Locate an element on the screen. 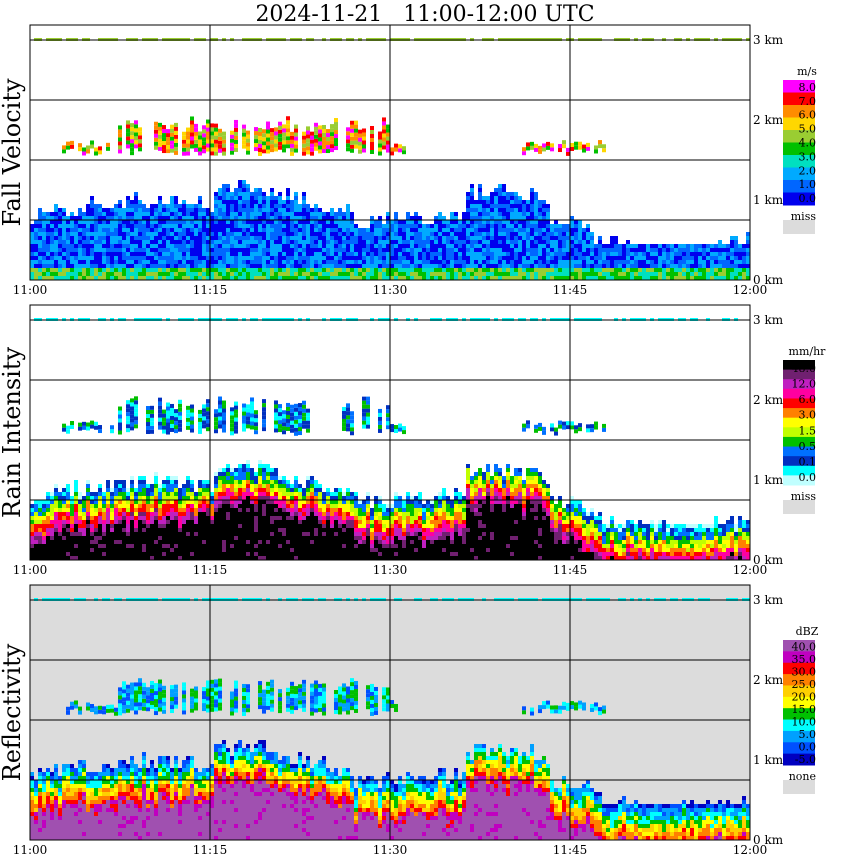 This screenshot has height=868, width=850. panel-label: Fall Velocity is located at coordinates (13, 152).